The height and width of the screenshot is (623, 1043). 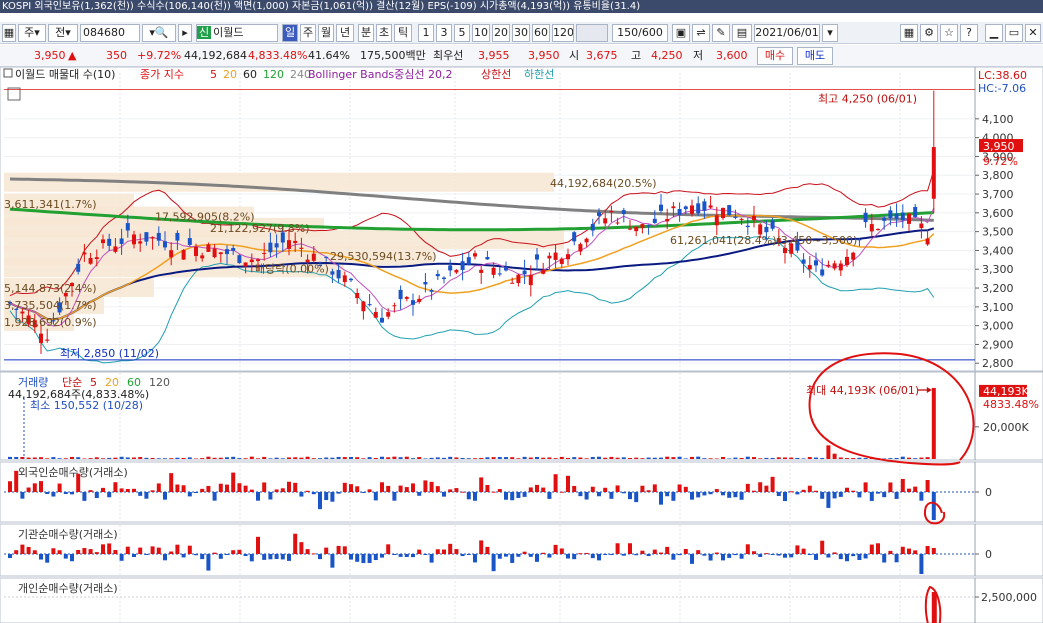 I want to click on buy-button: 매수, so click(x=775, y=56).